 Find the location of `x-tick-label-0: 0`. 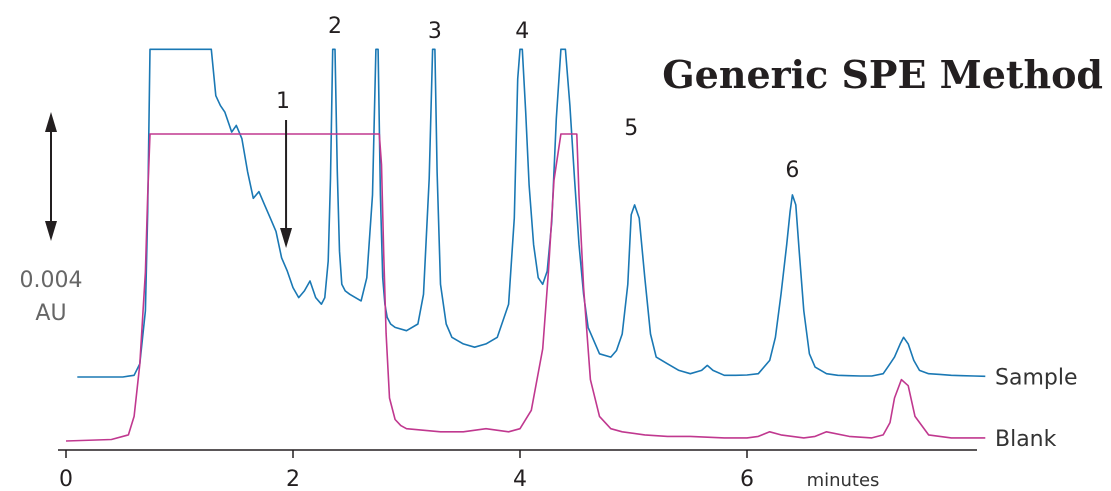

x-tick-label-0: 0 is located at coordinates (66, 479).